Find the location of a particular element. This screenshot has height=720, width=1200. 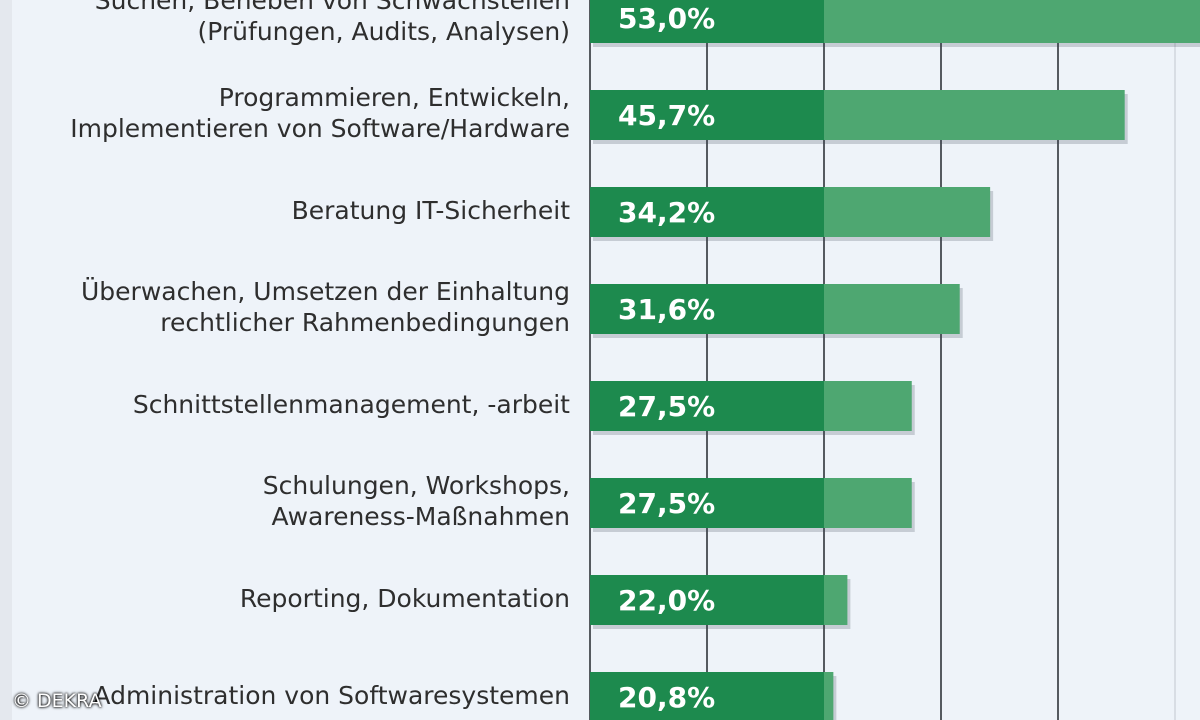

bar-group: 31,6% is located at coordinates (776, 311).